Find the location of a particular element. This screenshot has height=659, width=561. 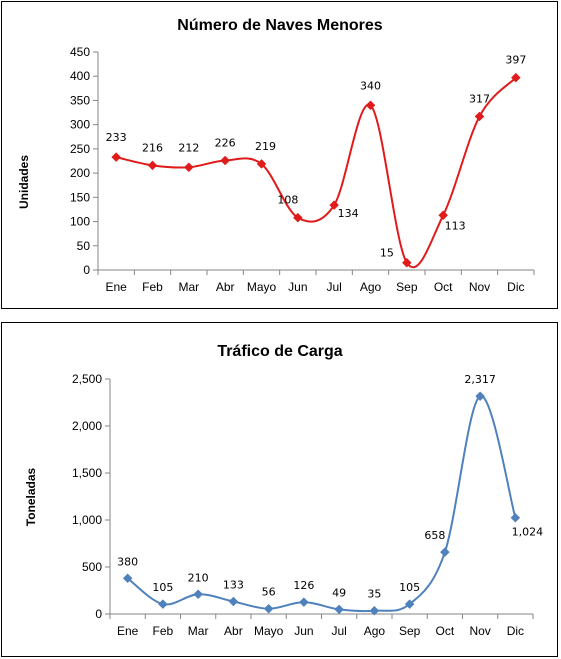

y-tick-label: 1,500 is located at coordinates (87, 473).